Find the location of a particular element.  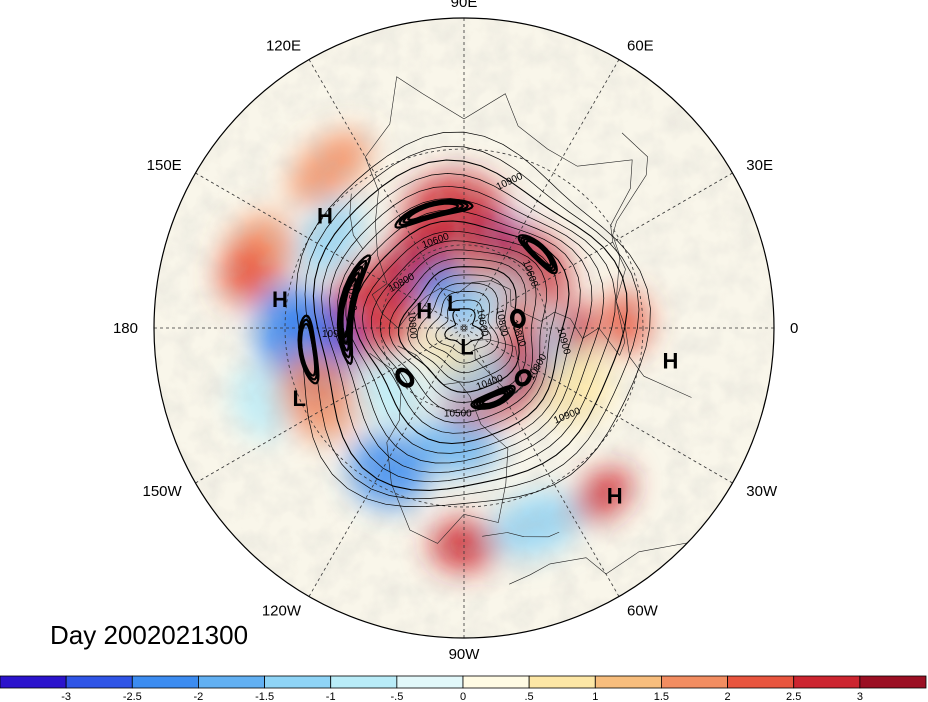

colorbar-tick-label: -.5 is located at coordinates (396, 696).